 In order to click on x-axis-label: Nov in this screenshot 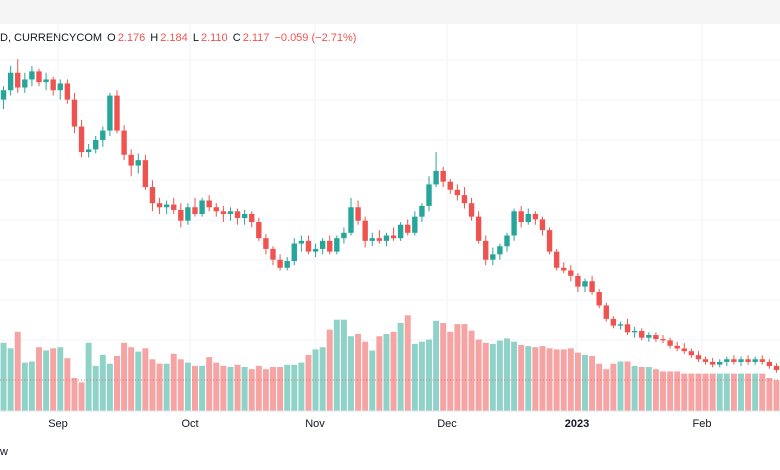, I will do `click(315, 424)`.